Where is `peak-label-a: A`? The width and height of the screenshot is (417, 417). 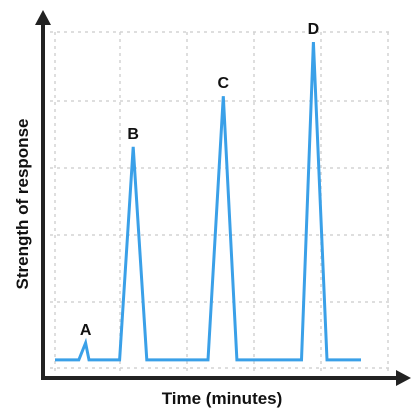
peak-label-a: A is located at coordinates (86, 330).